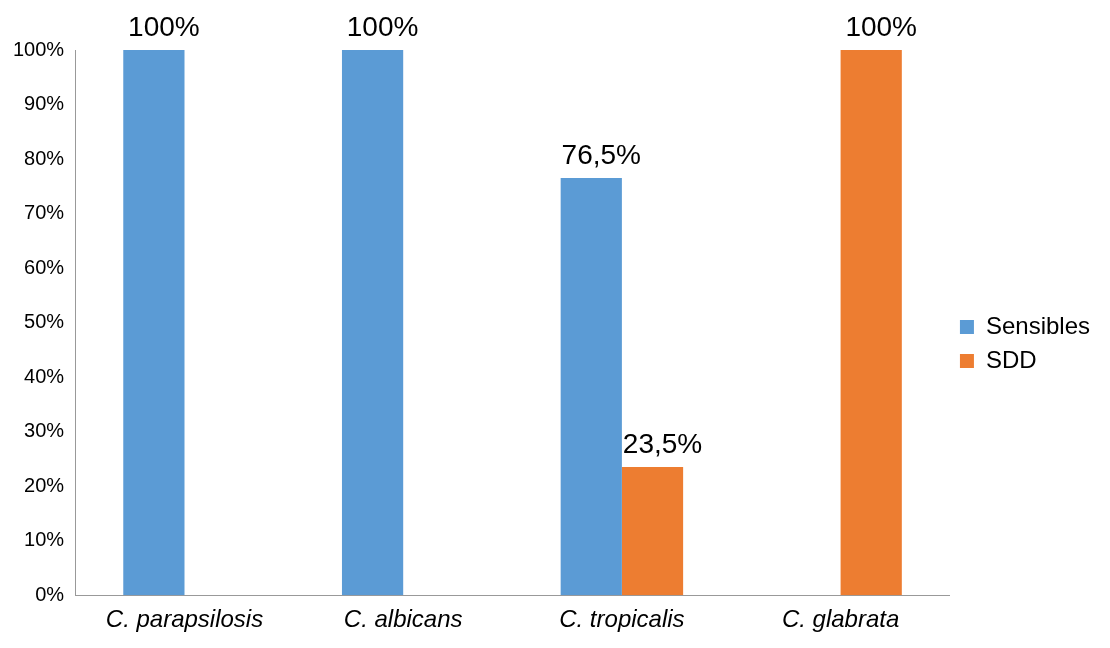 This screenshot has height=648, width=1110. Describe the element at coordinates (44, 212) in the screenshot. I see `y-tick-label: 70%` at that location.